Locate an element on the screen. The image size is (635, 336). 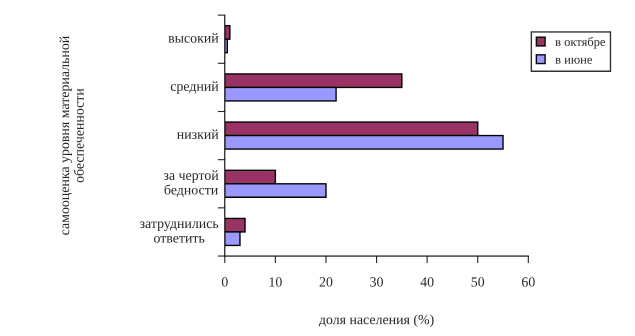
x-tick-label: 40 is located at coordinates (427, 282).